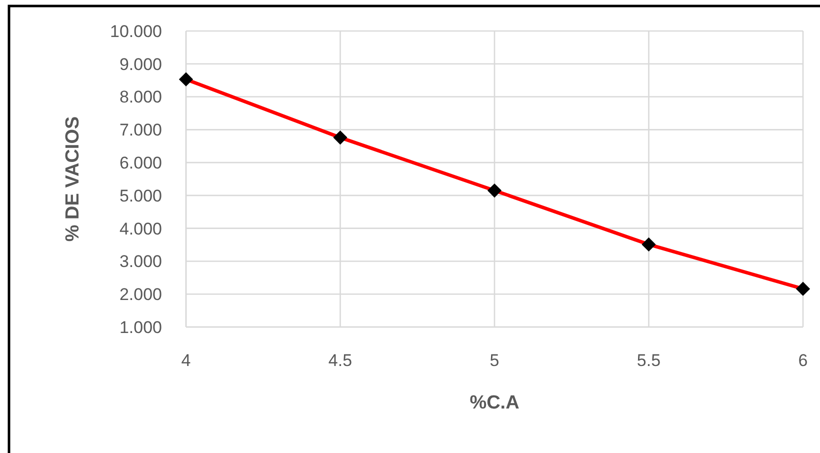 The width and height of the screenshot is (820, 453). What do you see at coordinates (140, 64) in the screenshot?
I see `y-tick-label: 9.000` at bounding box center [140, 64].